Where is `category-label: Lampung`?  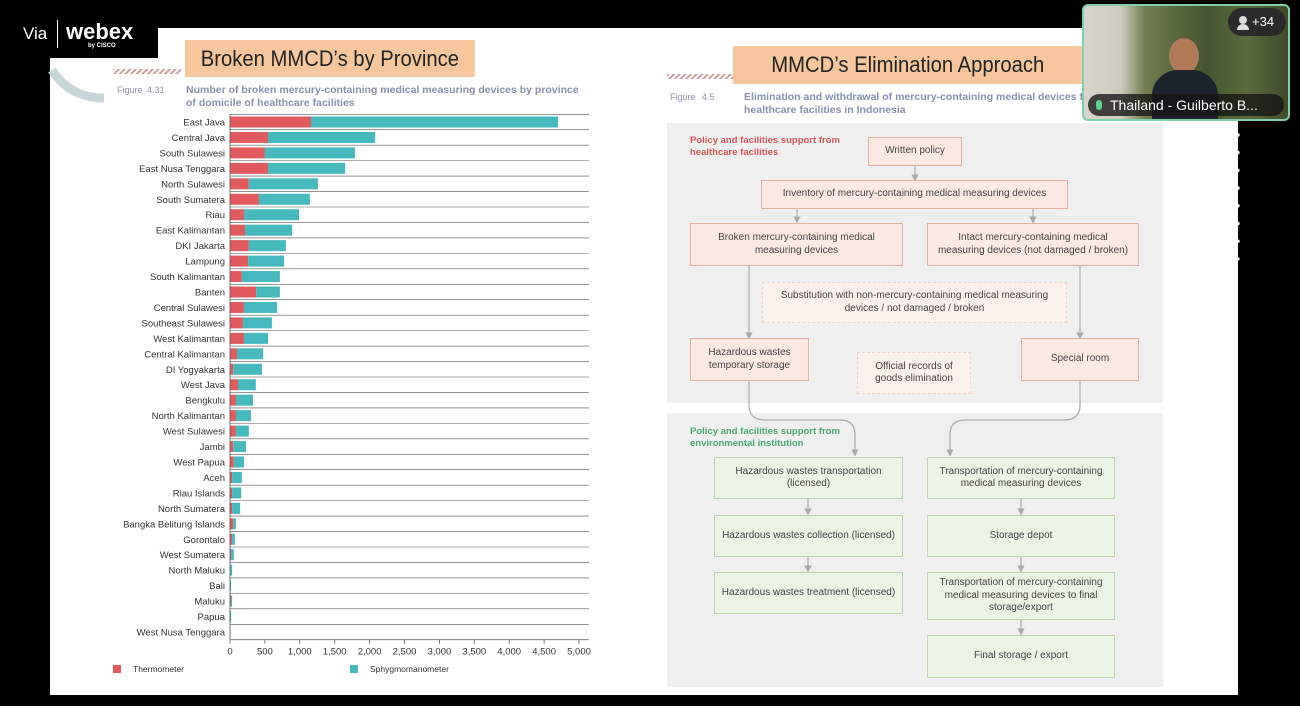 category-label: Lampung is located at coordinates (205, 262).